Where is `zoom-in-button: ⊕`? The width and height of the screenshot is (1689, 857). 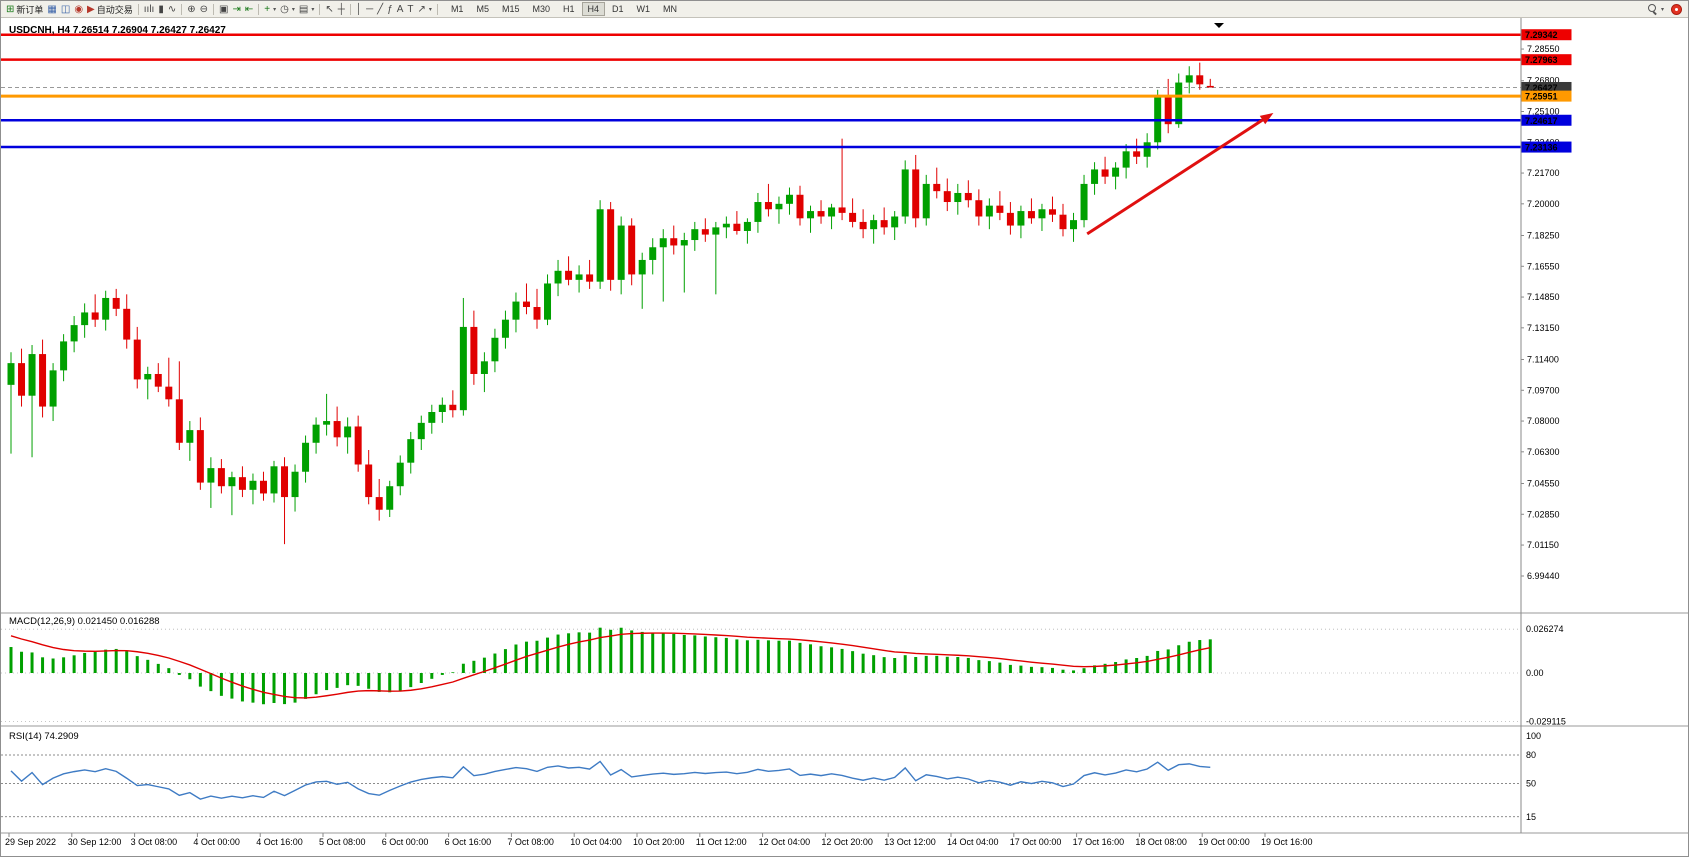
zoom-in-button: ⊕ is located at coordinates (191, 9).